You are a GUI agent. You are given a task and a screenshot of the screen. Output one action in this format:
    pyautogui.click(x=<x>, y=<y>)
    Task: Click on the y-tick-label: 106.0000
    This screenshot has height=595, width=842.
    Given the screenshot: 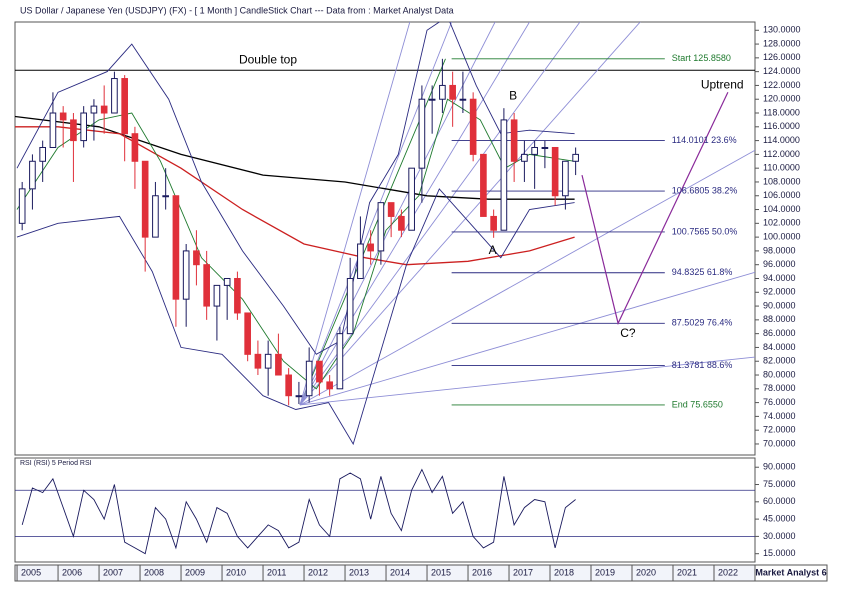 What is the action you would take?
    pyautogui.click(x=782, y=195)
    